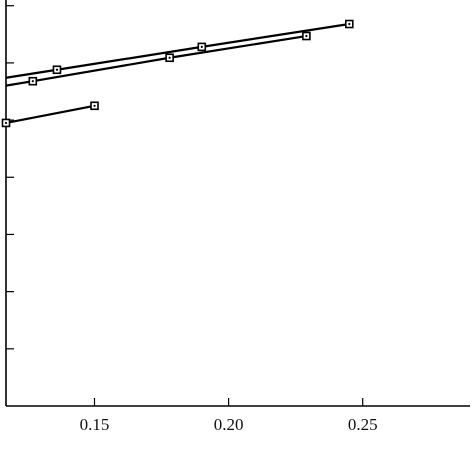 Image resolution: width=474 pixels, height=474 pixels. I want to click on x-tick-label: 0.15, so click(95, 424).